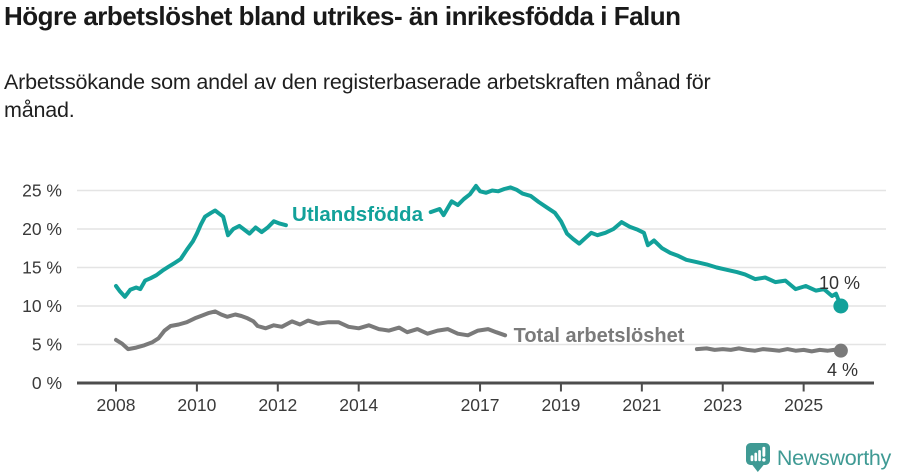  What do you see at coordinates (196, 405) in the screenshot?
I see `x-tick-label: 2010` at bounding box center [196, 405].